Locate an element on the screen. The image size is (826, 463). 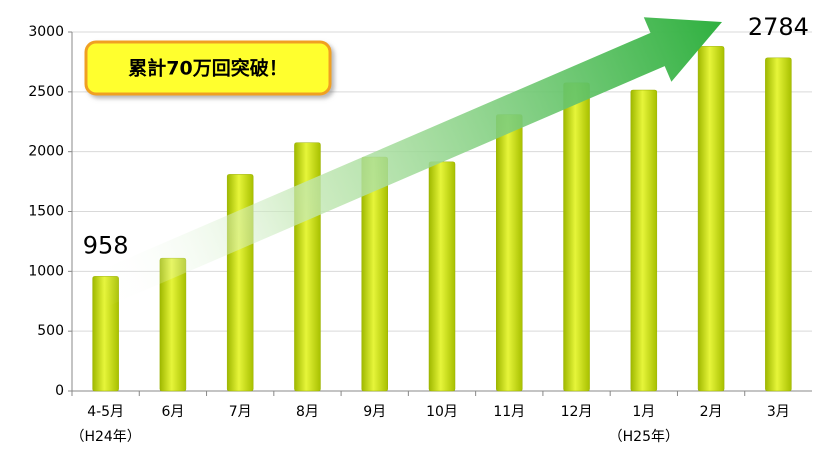
y-tick-label: 2000 is located at coordinates (46, 152).